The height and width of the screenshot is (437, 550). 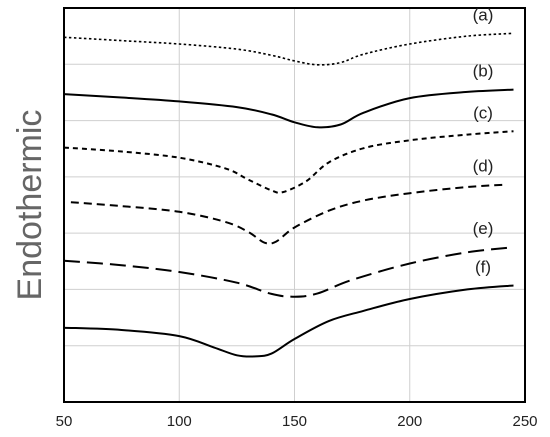 I want to click on x-tick-label: 150, so click(x=294, y=421).